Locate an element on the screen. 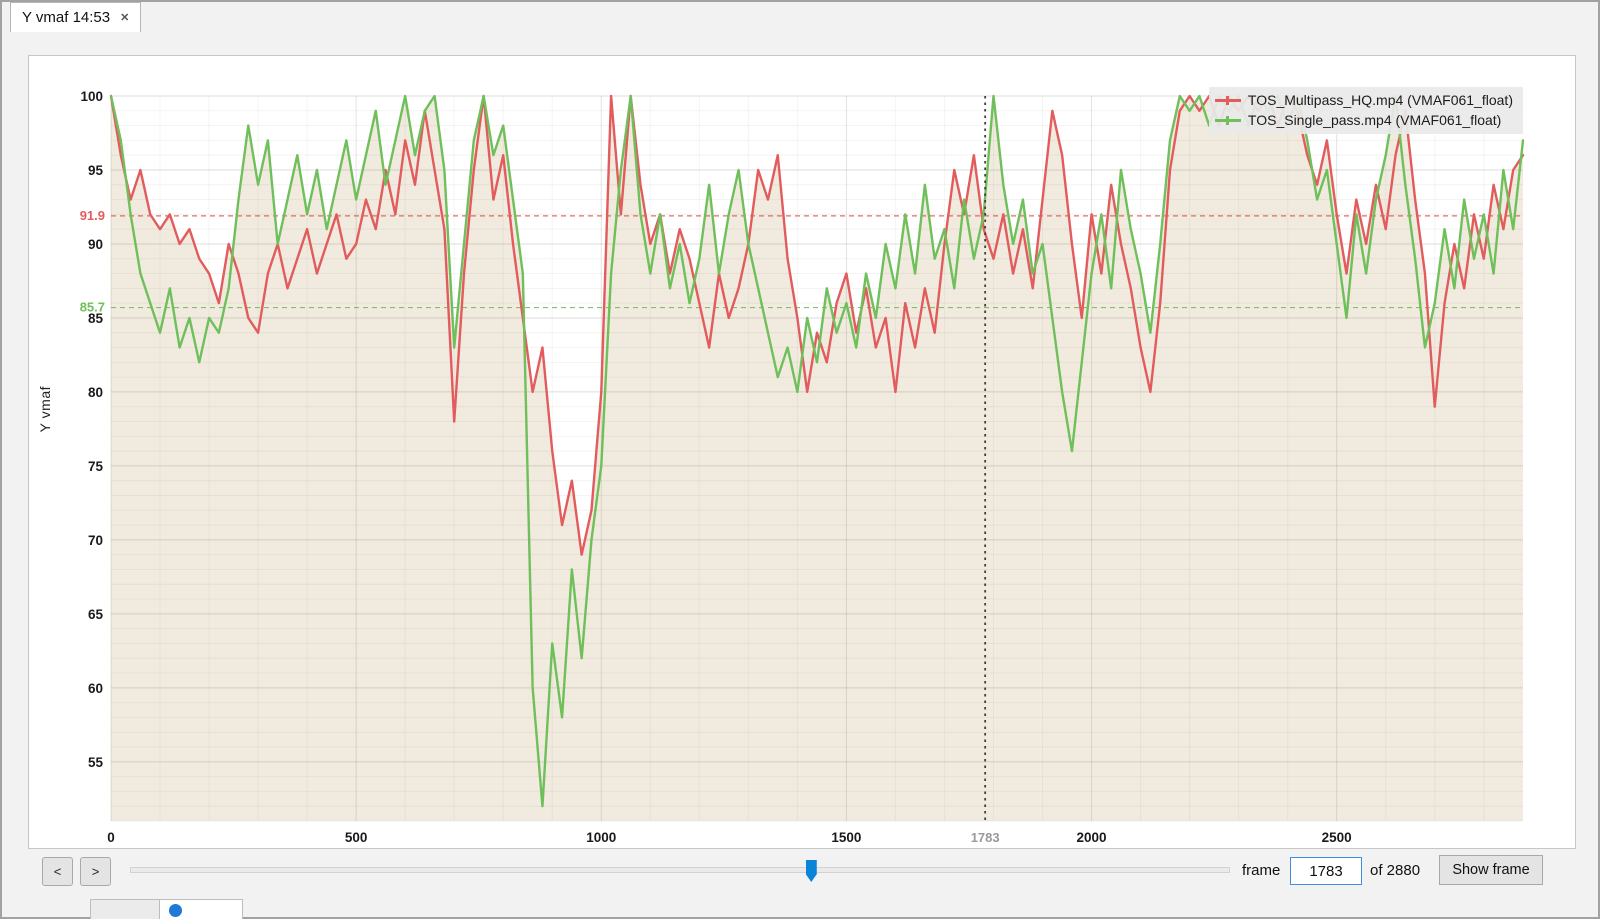 The height and width of the screenshot is (919, 1600). y-tick-label: 75 is located at coordinates (96, 466).